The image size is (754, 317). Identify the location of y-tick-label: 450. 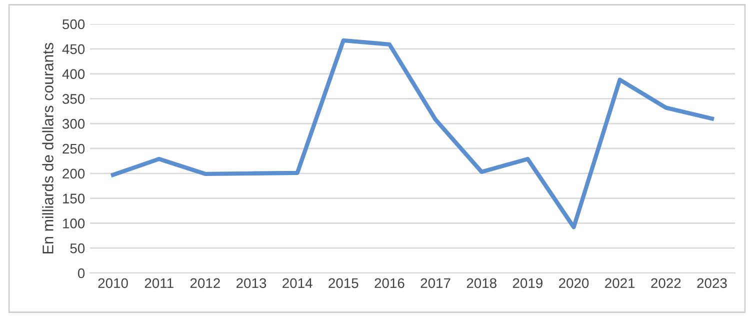
(73, 49).